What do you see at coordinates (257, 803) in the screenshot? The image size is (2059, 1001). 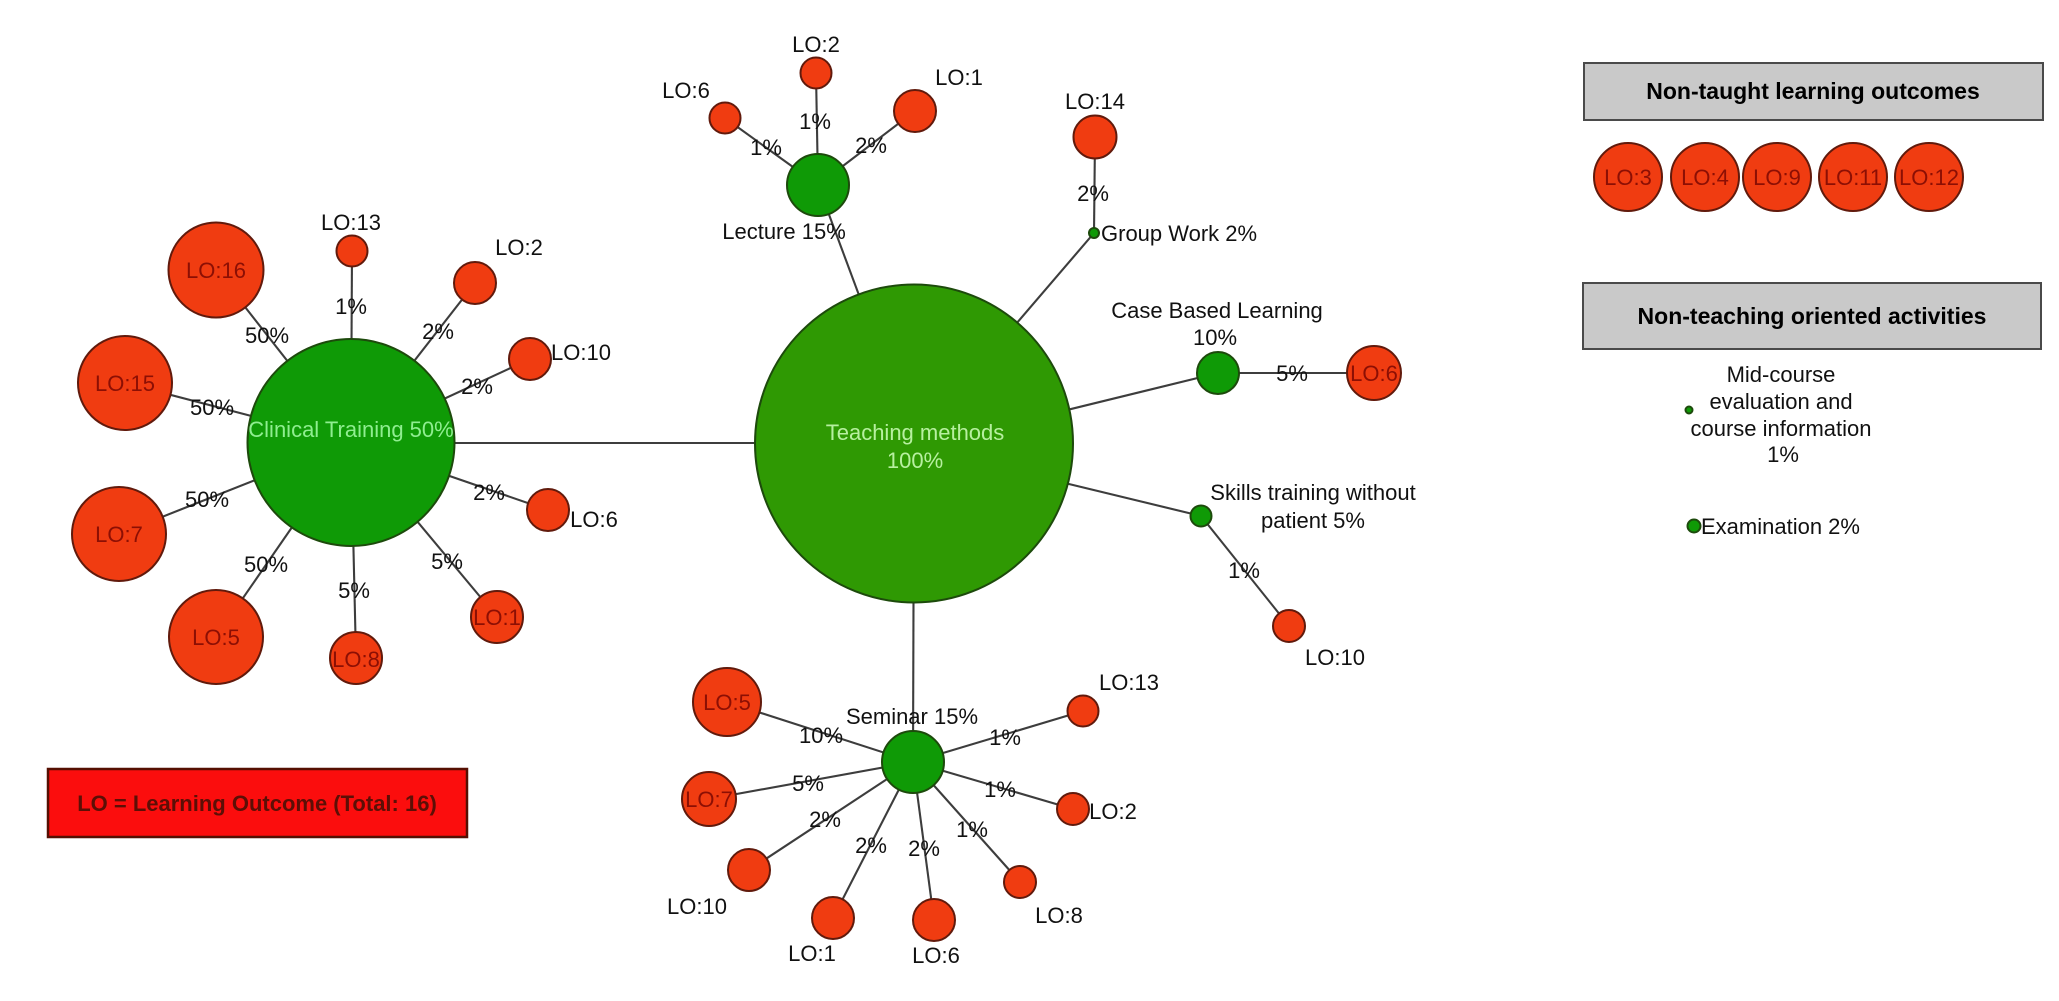 I see `svg-text:LO = Learning Outcome (Total:: LO = Learning Outcome (Total: 16)` at bounding box center [257, 803].